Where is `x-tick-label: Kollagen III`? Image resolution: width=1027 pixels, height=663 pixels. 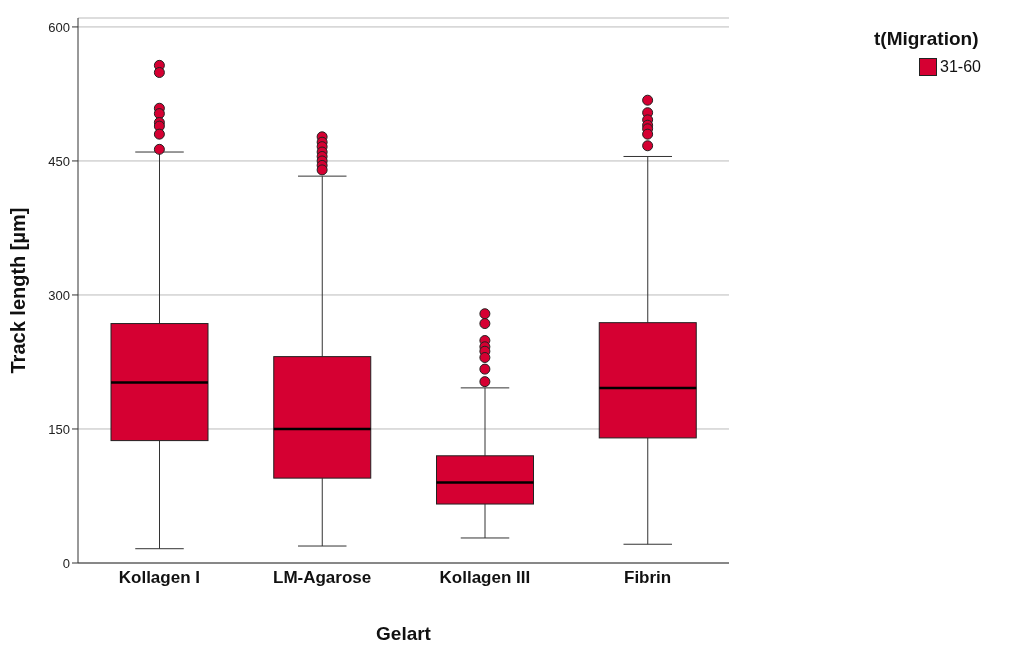
x-tick-label: Kollagen III is located at coordinates (485, 578).